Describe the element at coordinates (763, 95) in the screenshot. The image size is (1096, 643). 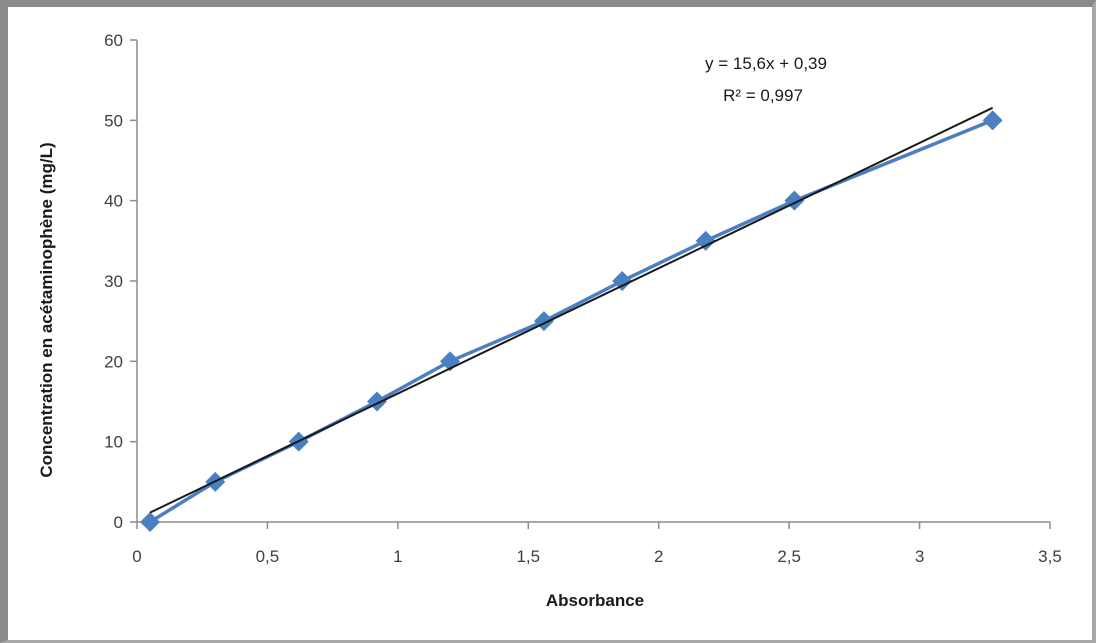
I see `trendline-r-squared: R² = 0,997` at that location.